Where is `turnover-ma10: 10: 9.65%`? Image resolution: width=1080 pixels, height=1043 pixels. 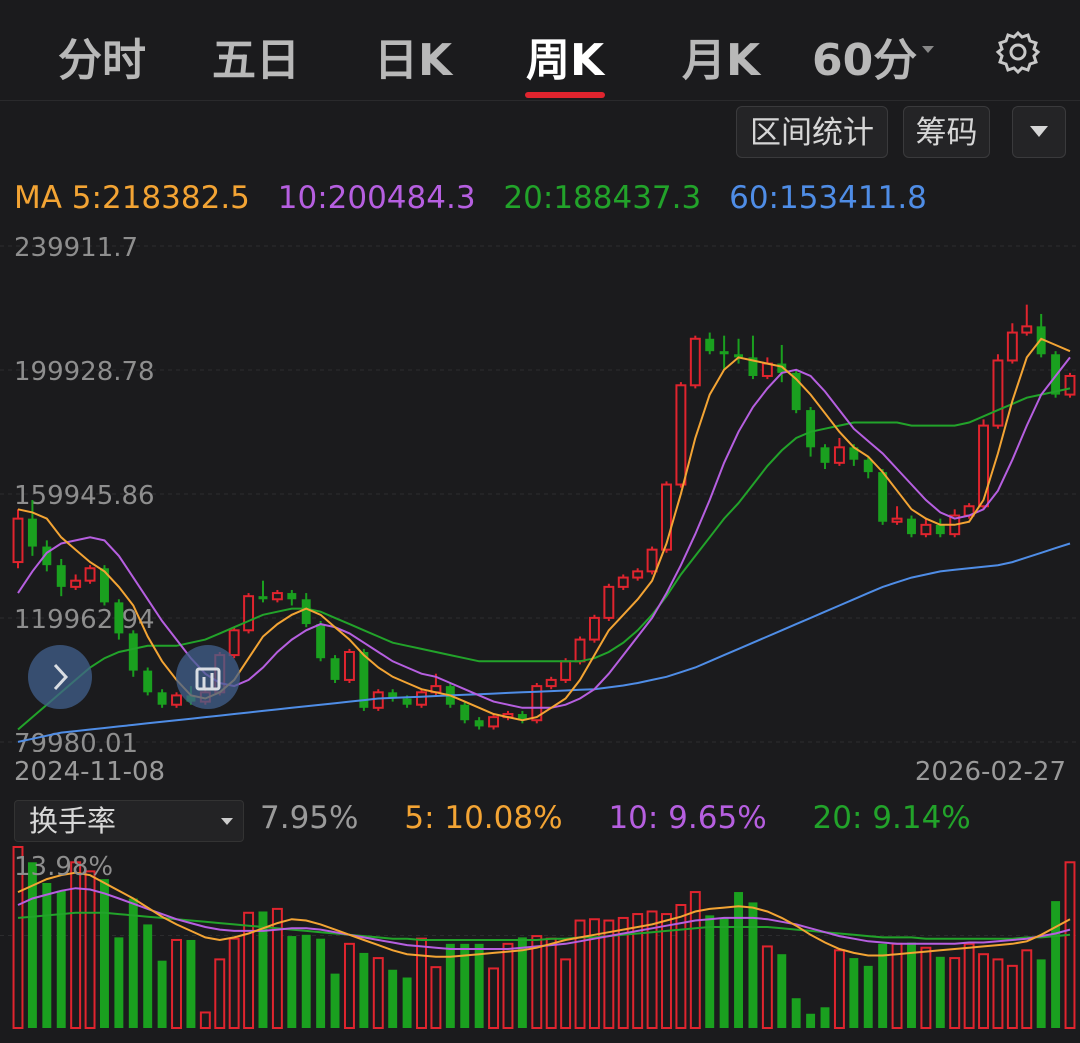
turnover-ma10: 10: 9.65% is located at coordinates (687, 818).